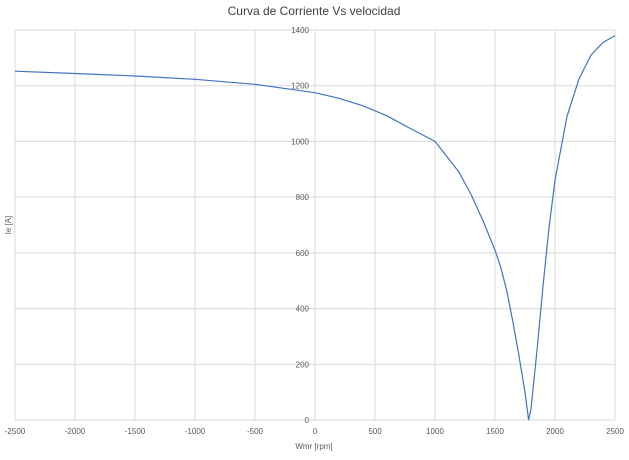 This screenshot has width=629, height=460. What do you see at coordinates (8, 225) in the screenshot?
I see `y-axis-label: Ie [A]` at bounding box center [8, 225].